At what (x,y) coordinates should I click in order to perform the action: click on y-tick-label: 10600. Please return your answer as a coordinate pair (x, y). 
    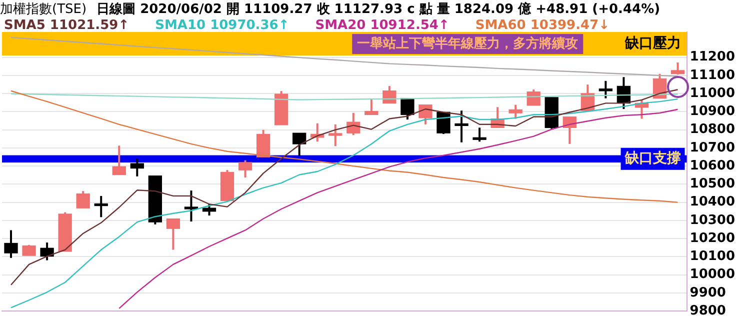
    Looking at the image, I should click on (713, 166).